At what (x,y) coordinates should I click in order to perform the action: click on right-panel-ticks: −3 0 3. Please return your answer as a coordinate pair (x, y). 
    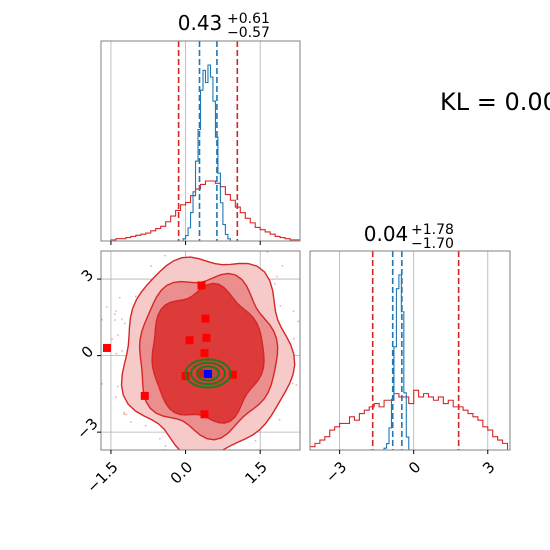
    Looking at the image, I should click on (410, 468).